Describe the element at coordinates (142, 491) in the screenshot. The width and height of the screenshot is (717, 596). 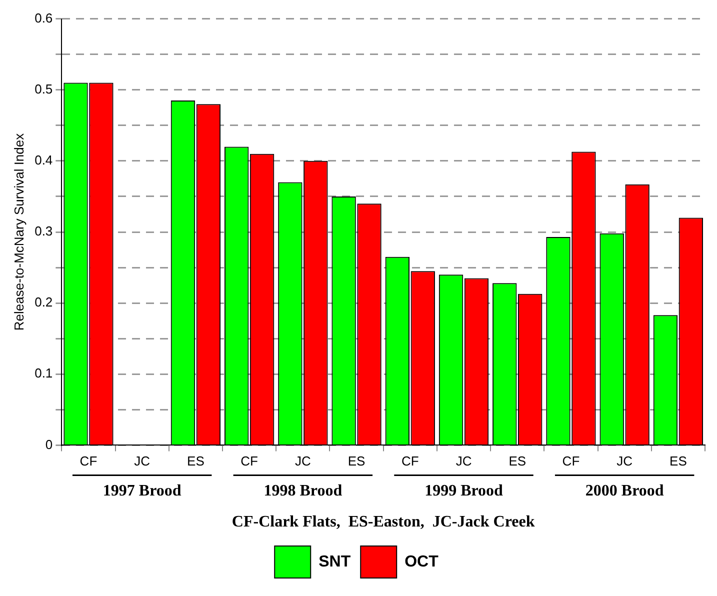
I see `text: 1997 Brood` at that location.